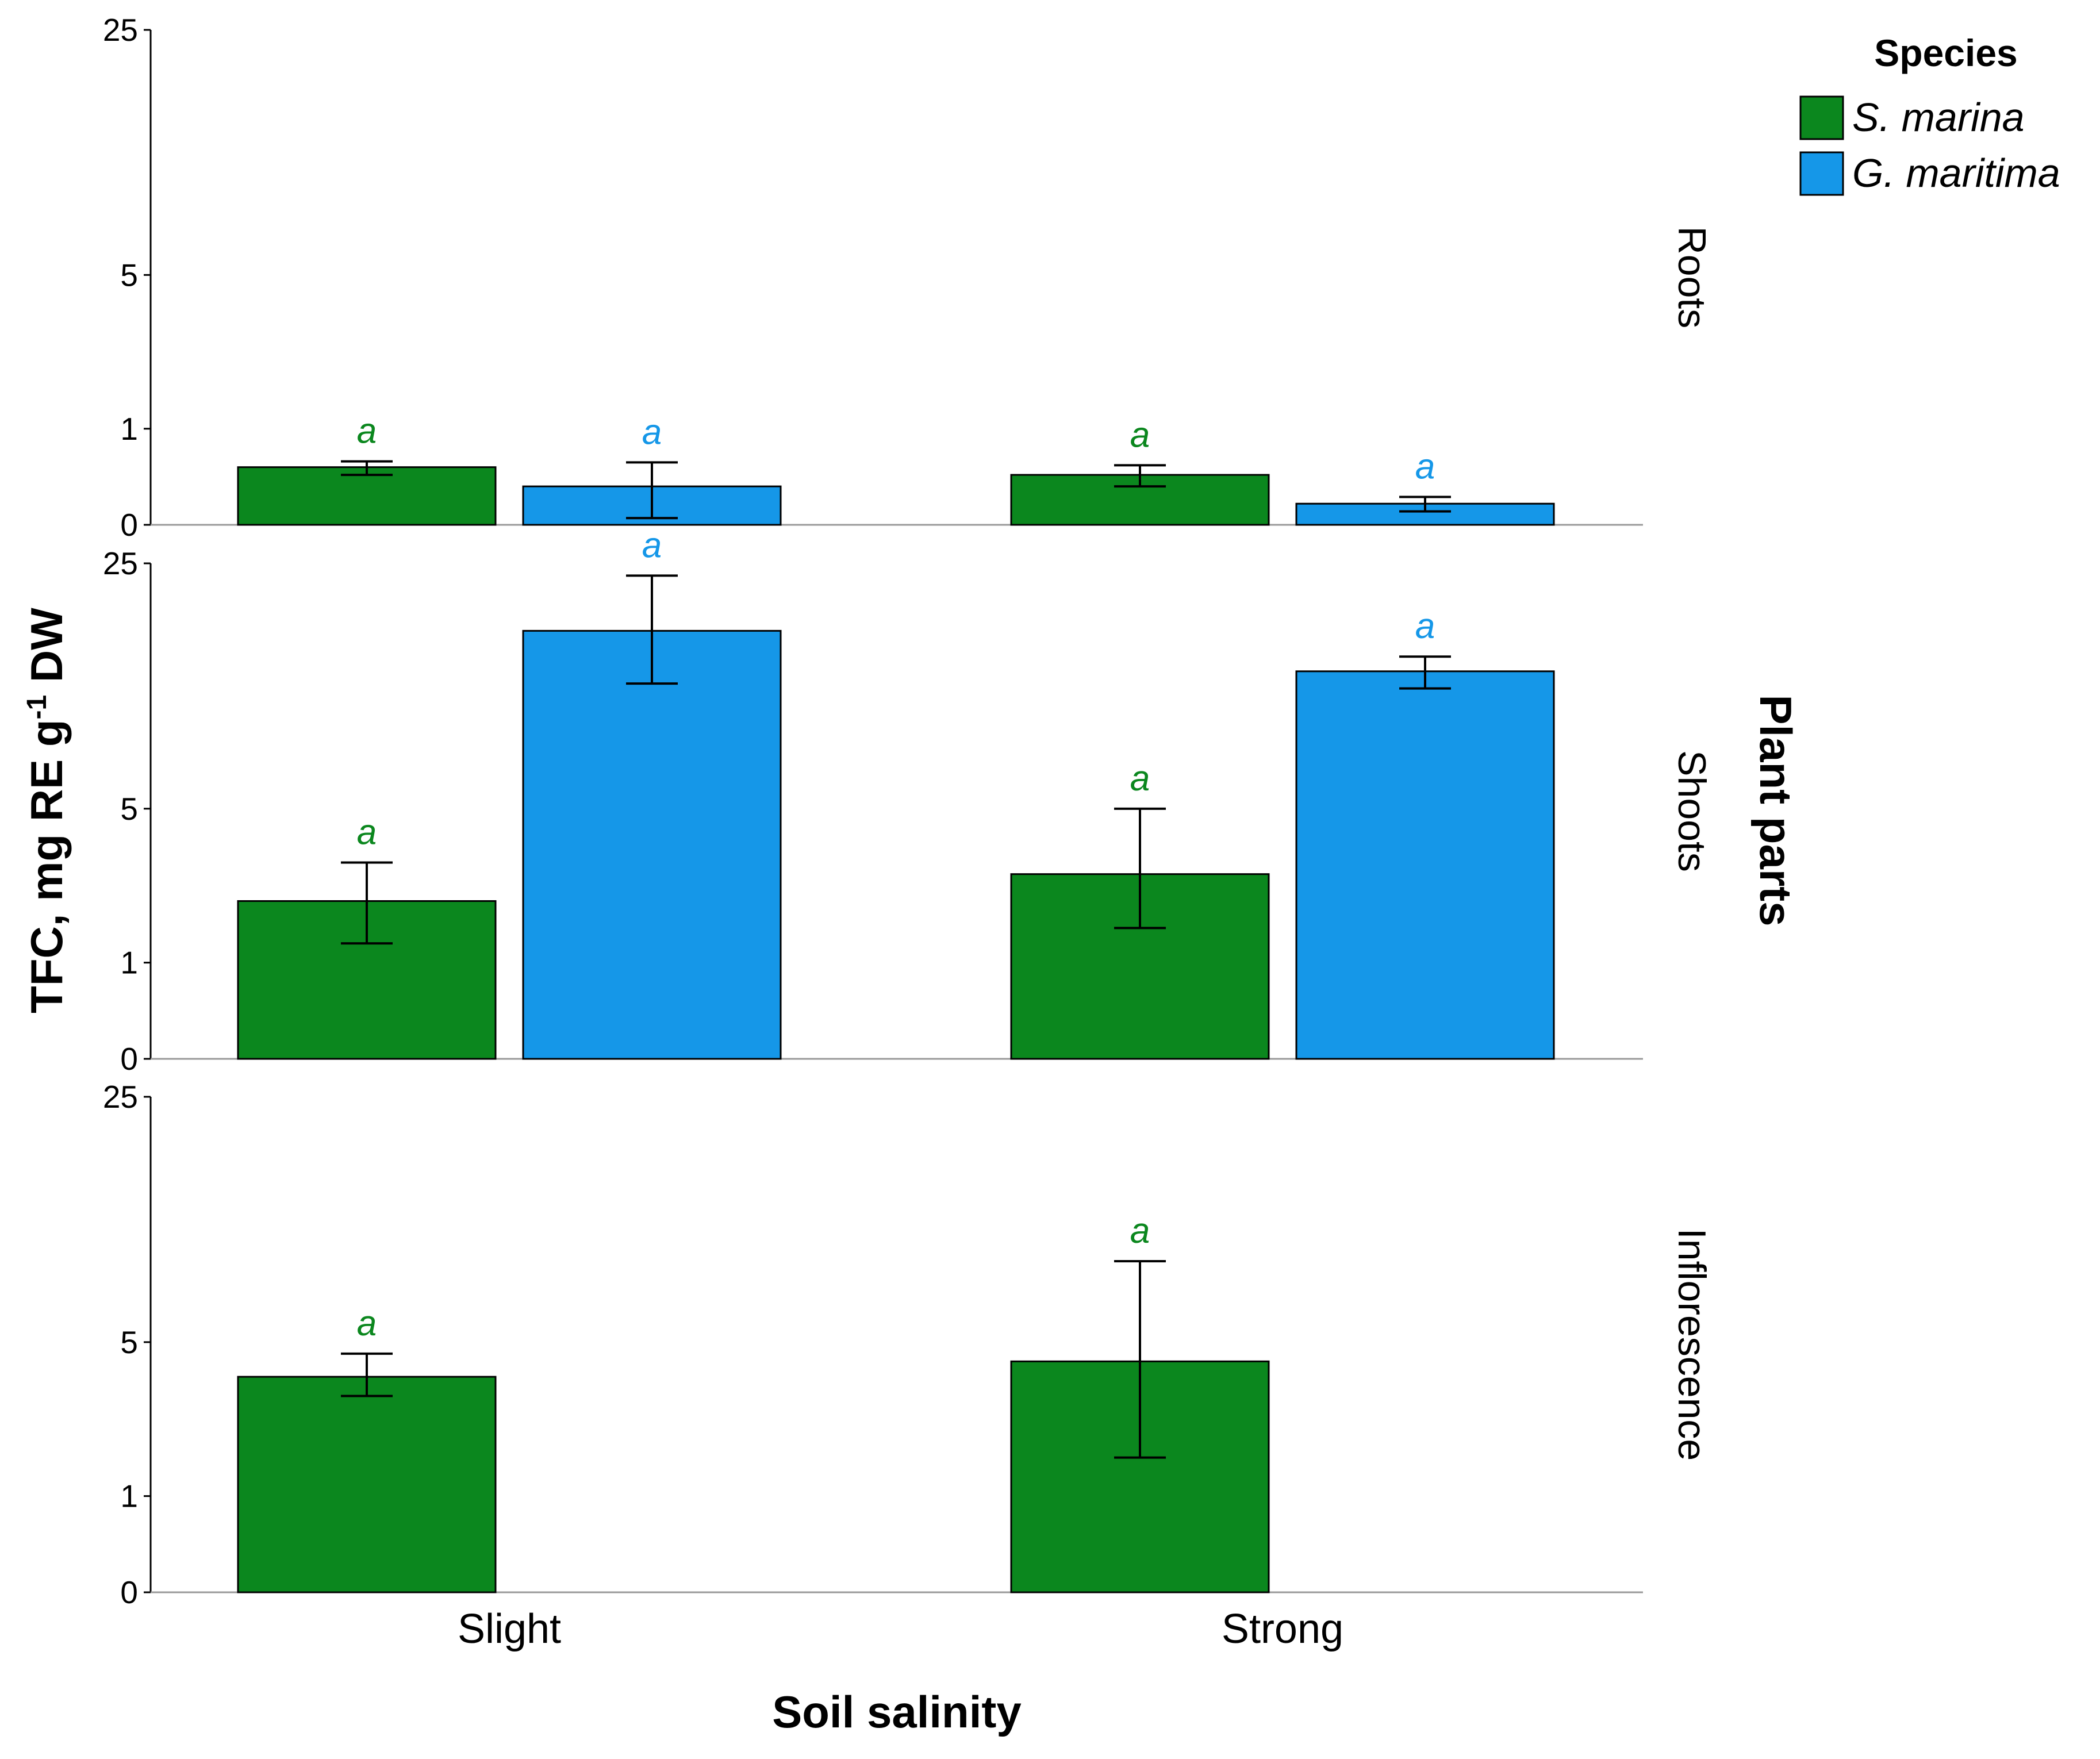 The image size is (2100, 1759). Describe the element at coordinates (37, 707) in the screenshot. I see `y-axis-title-superscript: -1` at that location.